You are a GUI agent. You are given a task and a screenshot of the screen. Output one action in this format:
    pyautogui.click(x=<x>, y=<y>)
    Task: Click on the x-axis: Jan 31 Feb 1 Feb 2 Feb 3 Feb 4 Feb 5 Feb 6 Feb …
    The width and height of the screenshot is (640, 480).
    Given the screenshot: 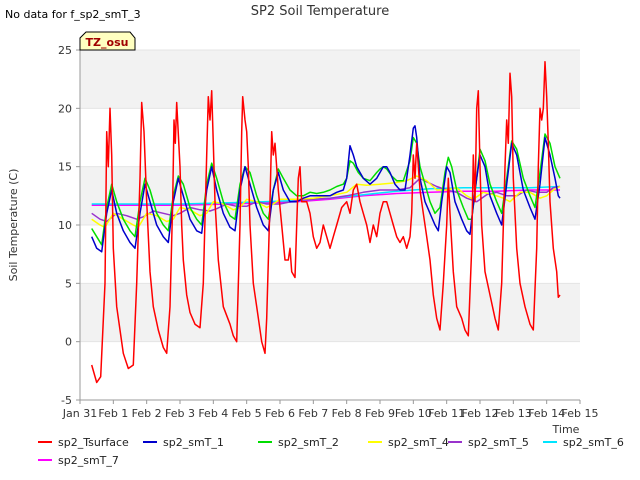 What is the action you would take?
    pyautogui.click(x=330, y=409)
    